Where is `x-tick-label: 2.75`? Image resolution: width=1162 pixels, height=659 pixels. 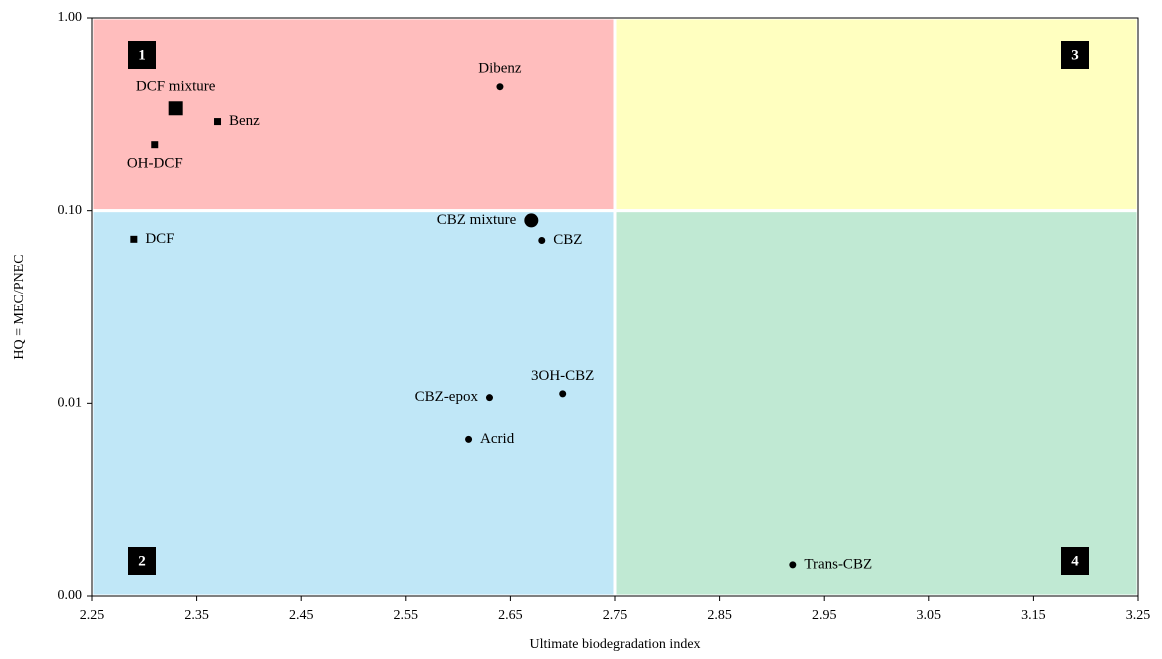 x-tick-label: 2.75 is located at coordinates (615, 615).